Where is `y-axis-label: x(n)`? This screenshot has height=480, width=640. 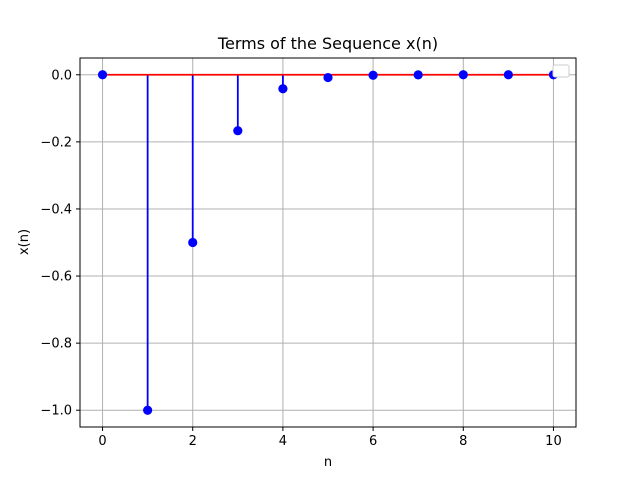 y-axis-label: x(n) is located at coordinates (24, 242).